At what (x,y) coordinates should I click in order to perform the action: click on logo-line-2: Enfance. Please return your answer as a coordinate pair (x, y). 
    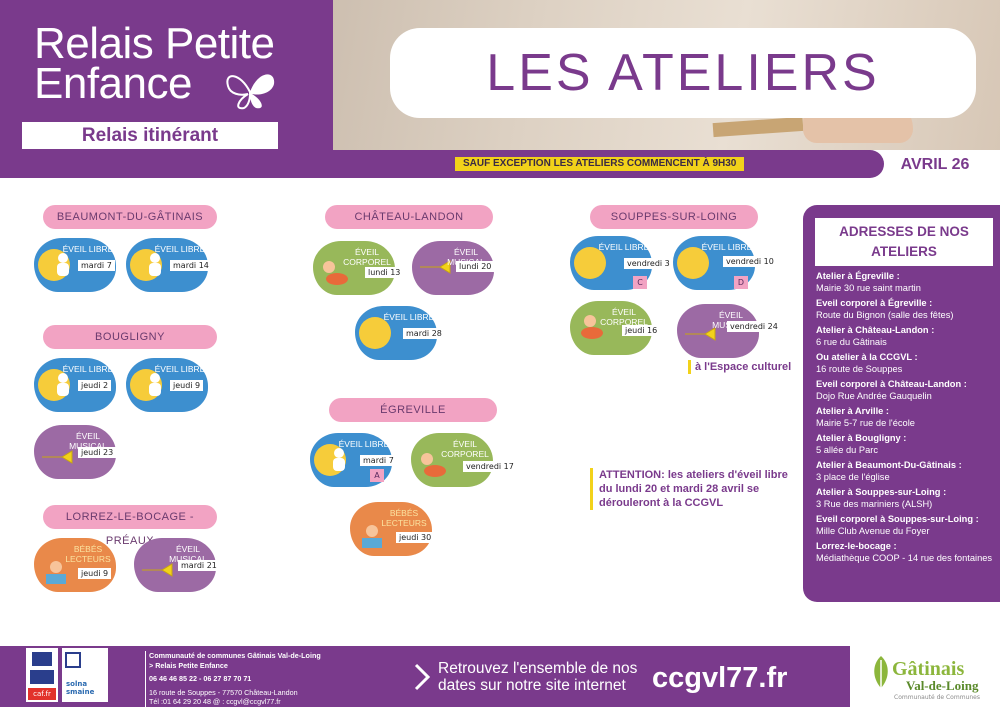
    Looking at the image, I should click on (113, 83).